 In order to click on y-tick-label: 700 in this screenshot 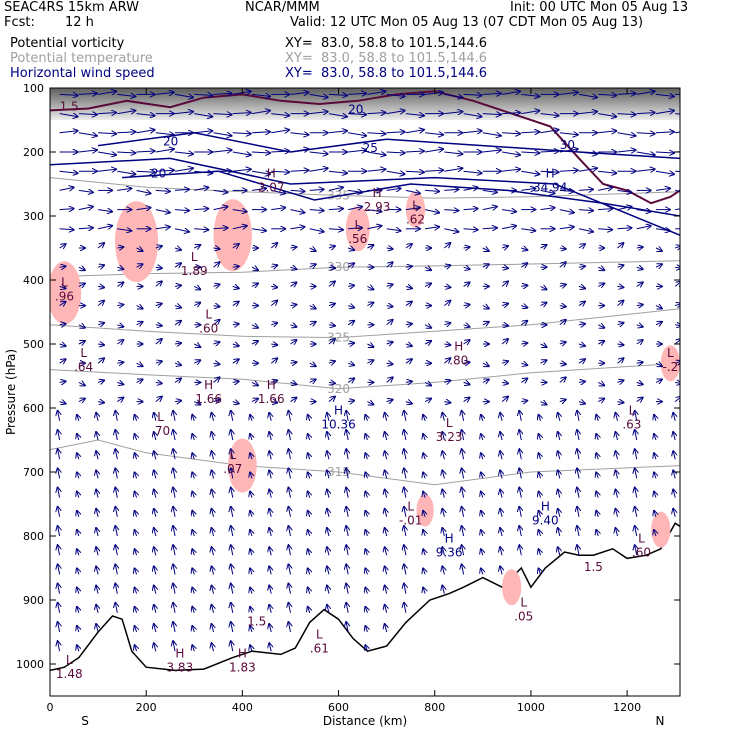, I will do `click(33, 472)`.